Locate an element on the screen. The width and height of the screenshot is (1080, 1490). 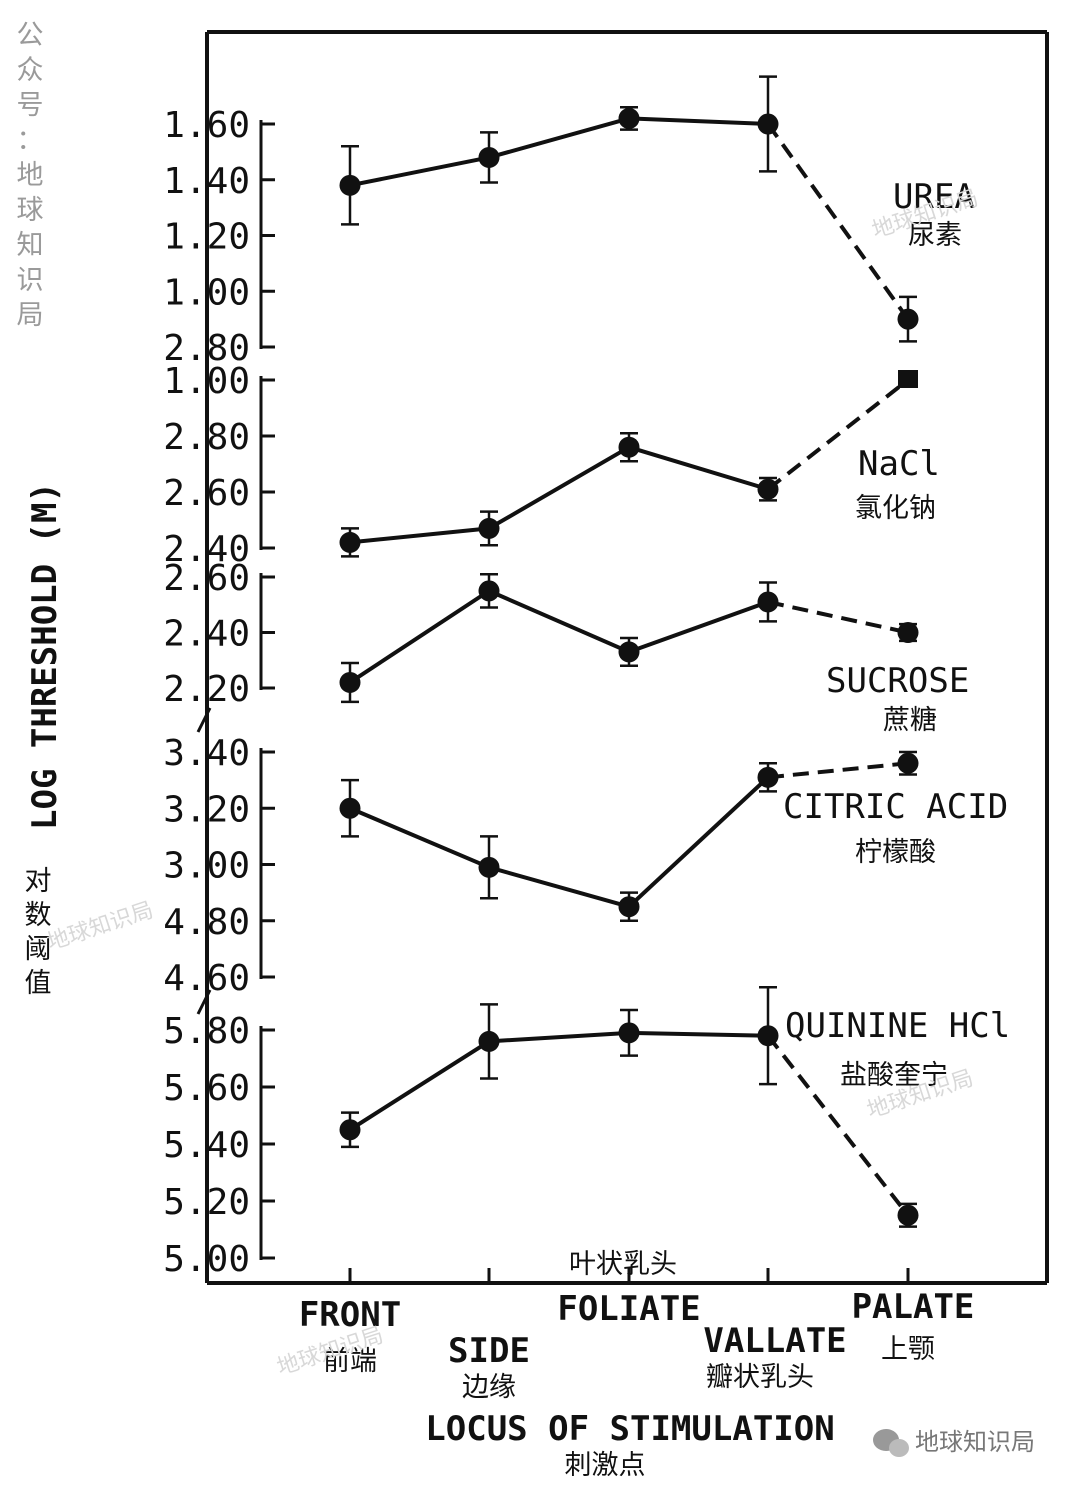
x-category-label-cn: 前端 is located at coordinates (350, 1361).